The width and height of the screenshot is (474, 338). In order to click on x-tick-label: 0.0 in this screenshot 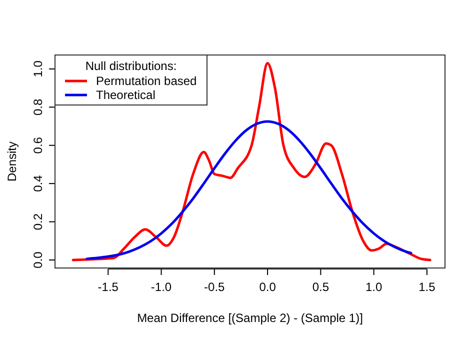, I will do `click(267, 287)`.